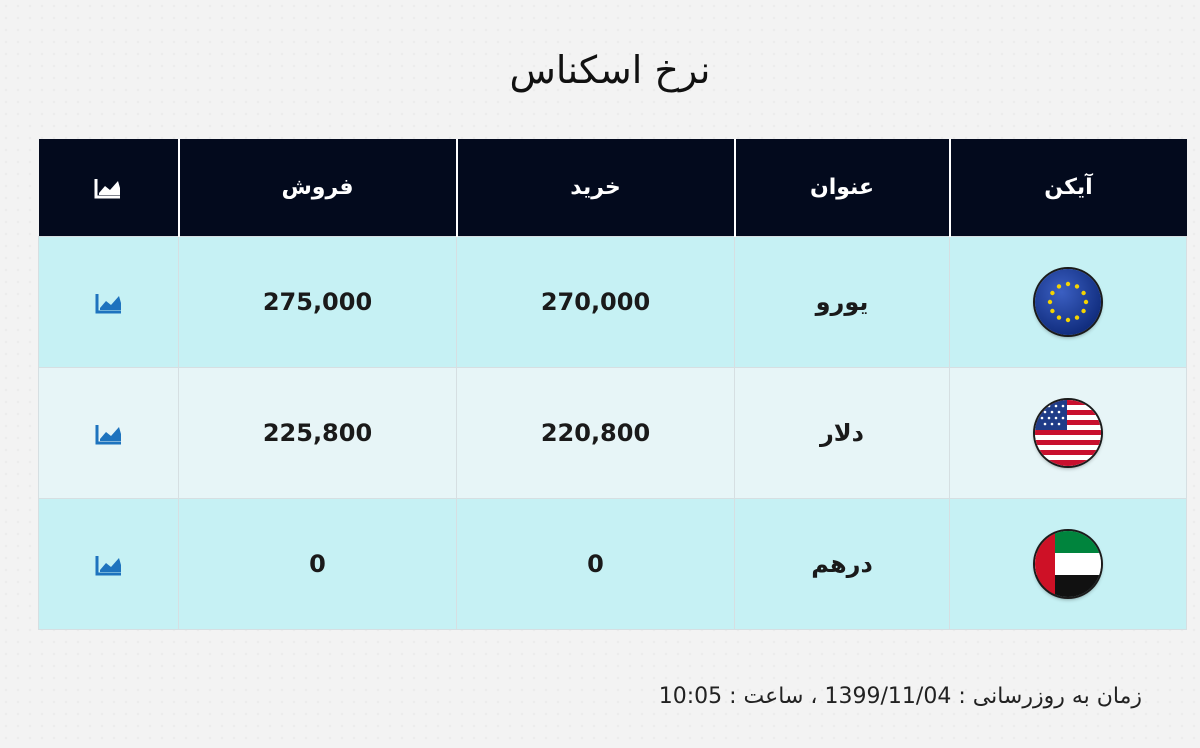  Describe the element at coordinates (766, 696) in the screenshot. I see `time-label: ساعت :` at that location.